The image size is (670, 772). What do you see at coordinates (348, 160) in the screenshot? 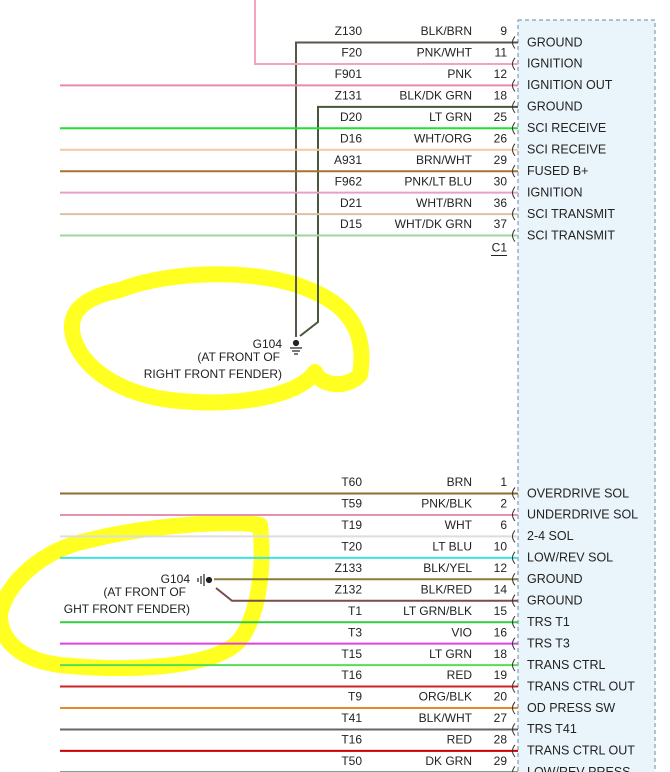
I see `circuit: A931` at bounding box center [348, 160].